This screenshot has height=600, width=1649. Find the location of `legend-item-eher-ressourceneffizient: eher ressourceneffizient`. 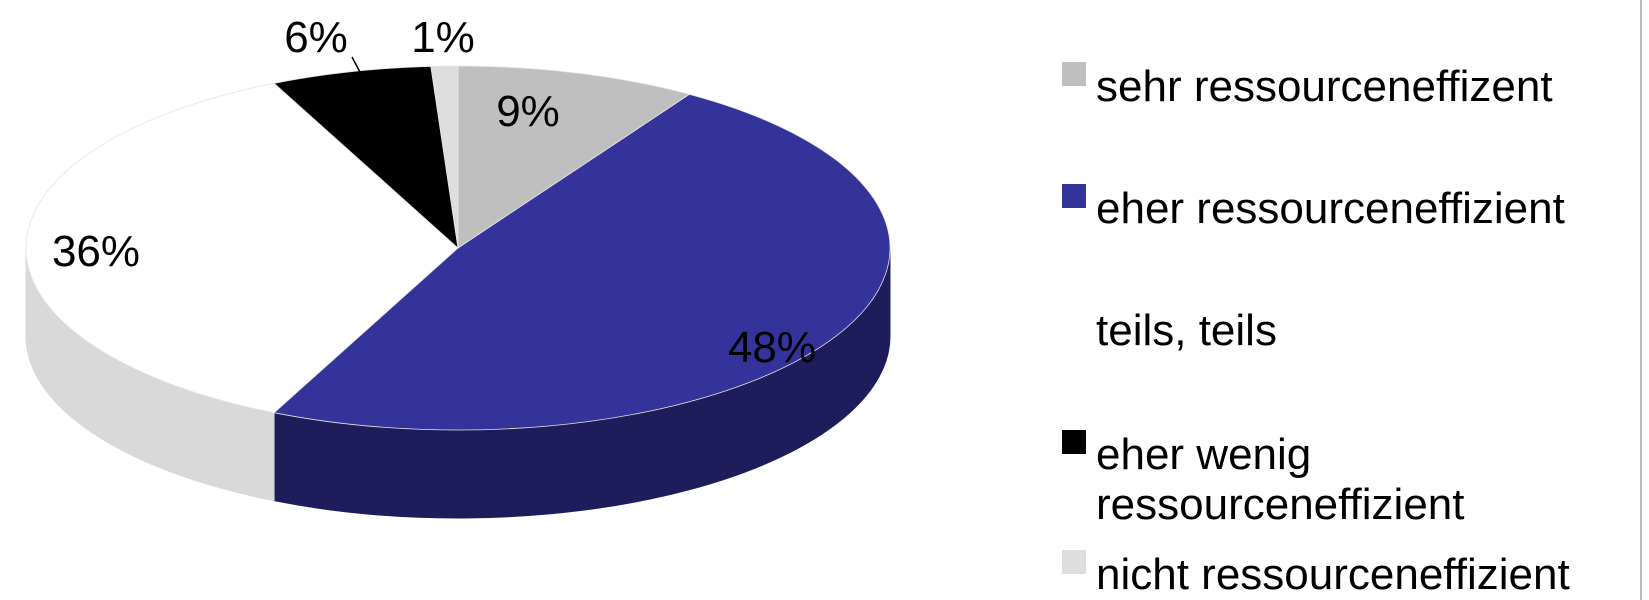

legend-item-eher-ressourceneffizient: eher ressourceneffizient is located at coordinates (1339, 209).